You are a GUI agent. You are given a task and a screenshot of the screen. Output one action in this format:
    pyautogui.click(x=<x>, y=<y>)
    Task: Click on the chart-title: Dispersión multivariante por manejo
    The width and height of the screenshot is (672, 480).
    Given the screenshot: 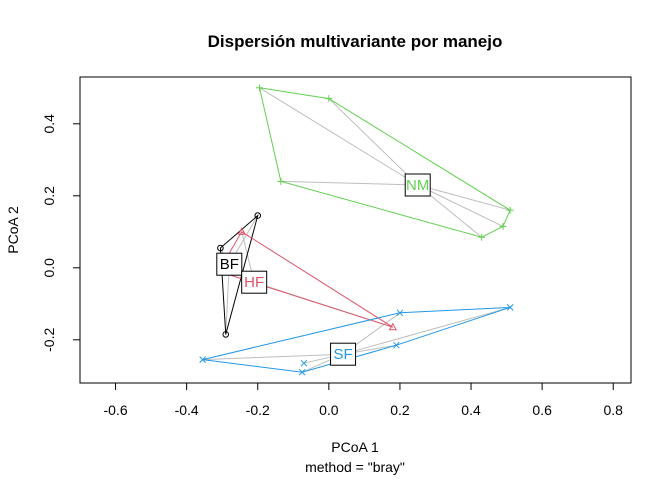 What is the action you would take?
    pyautogui.click(x=355, y=41)
    